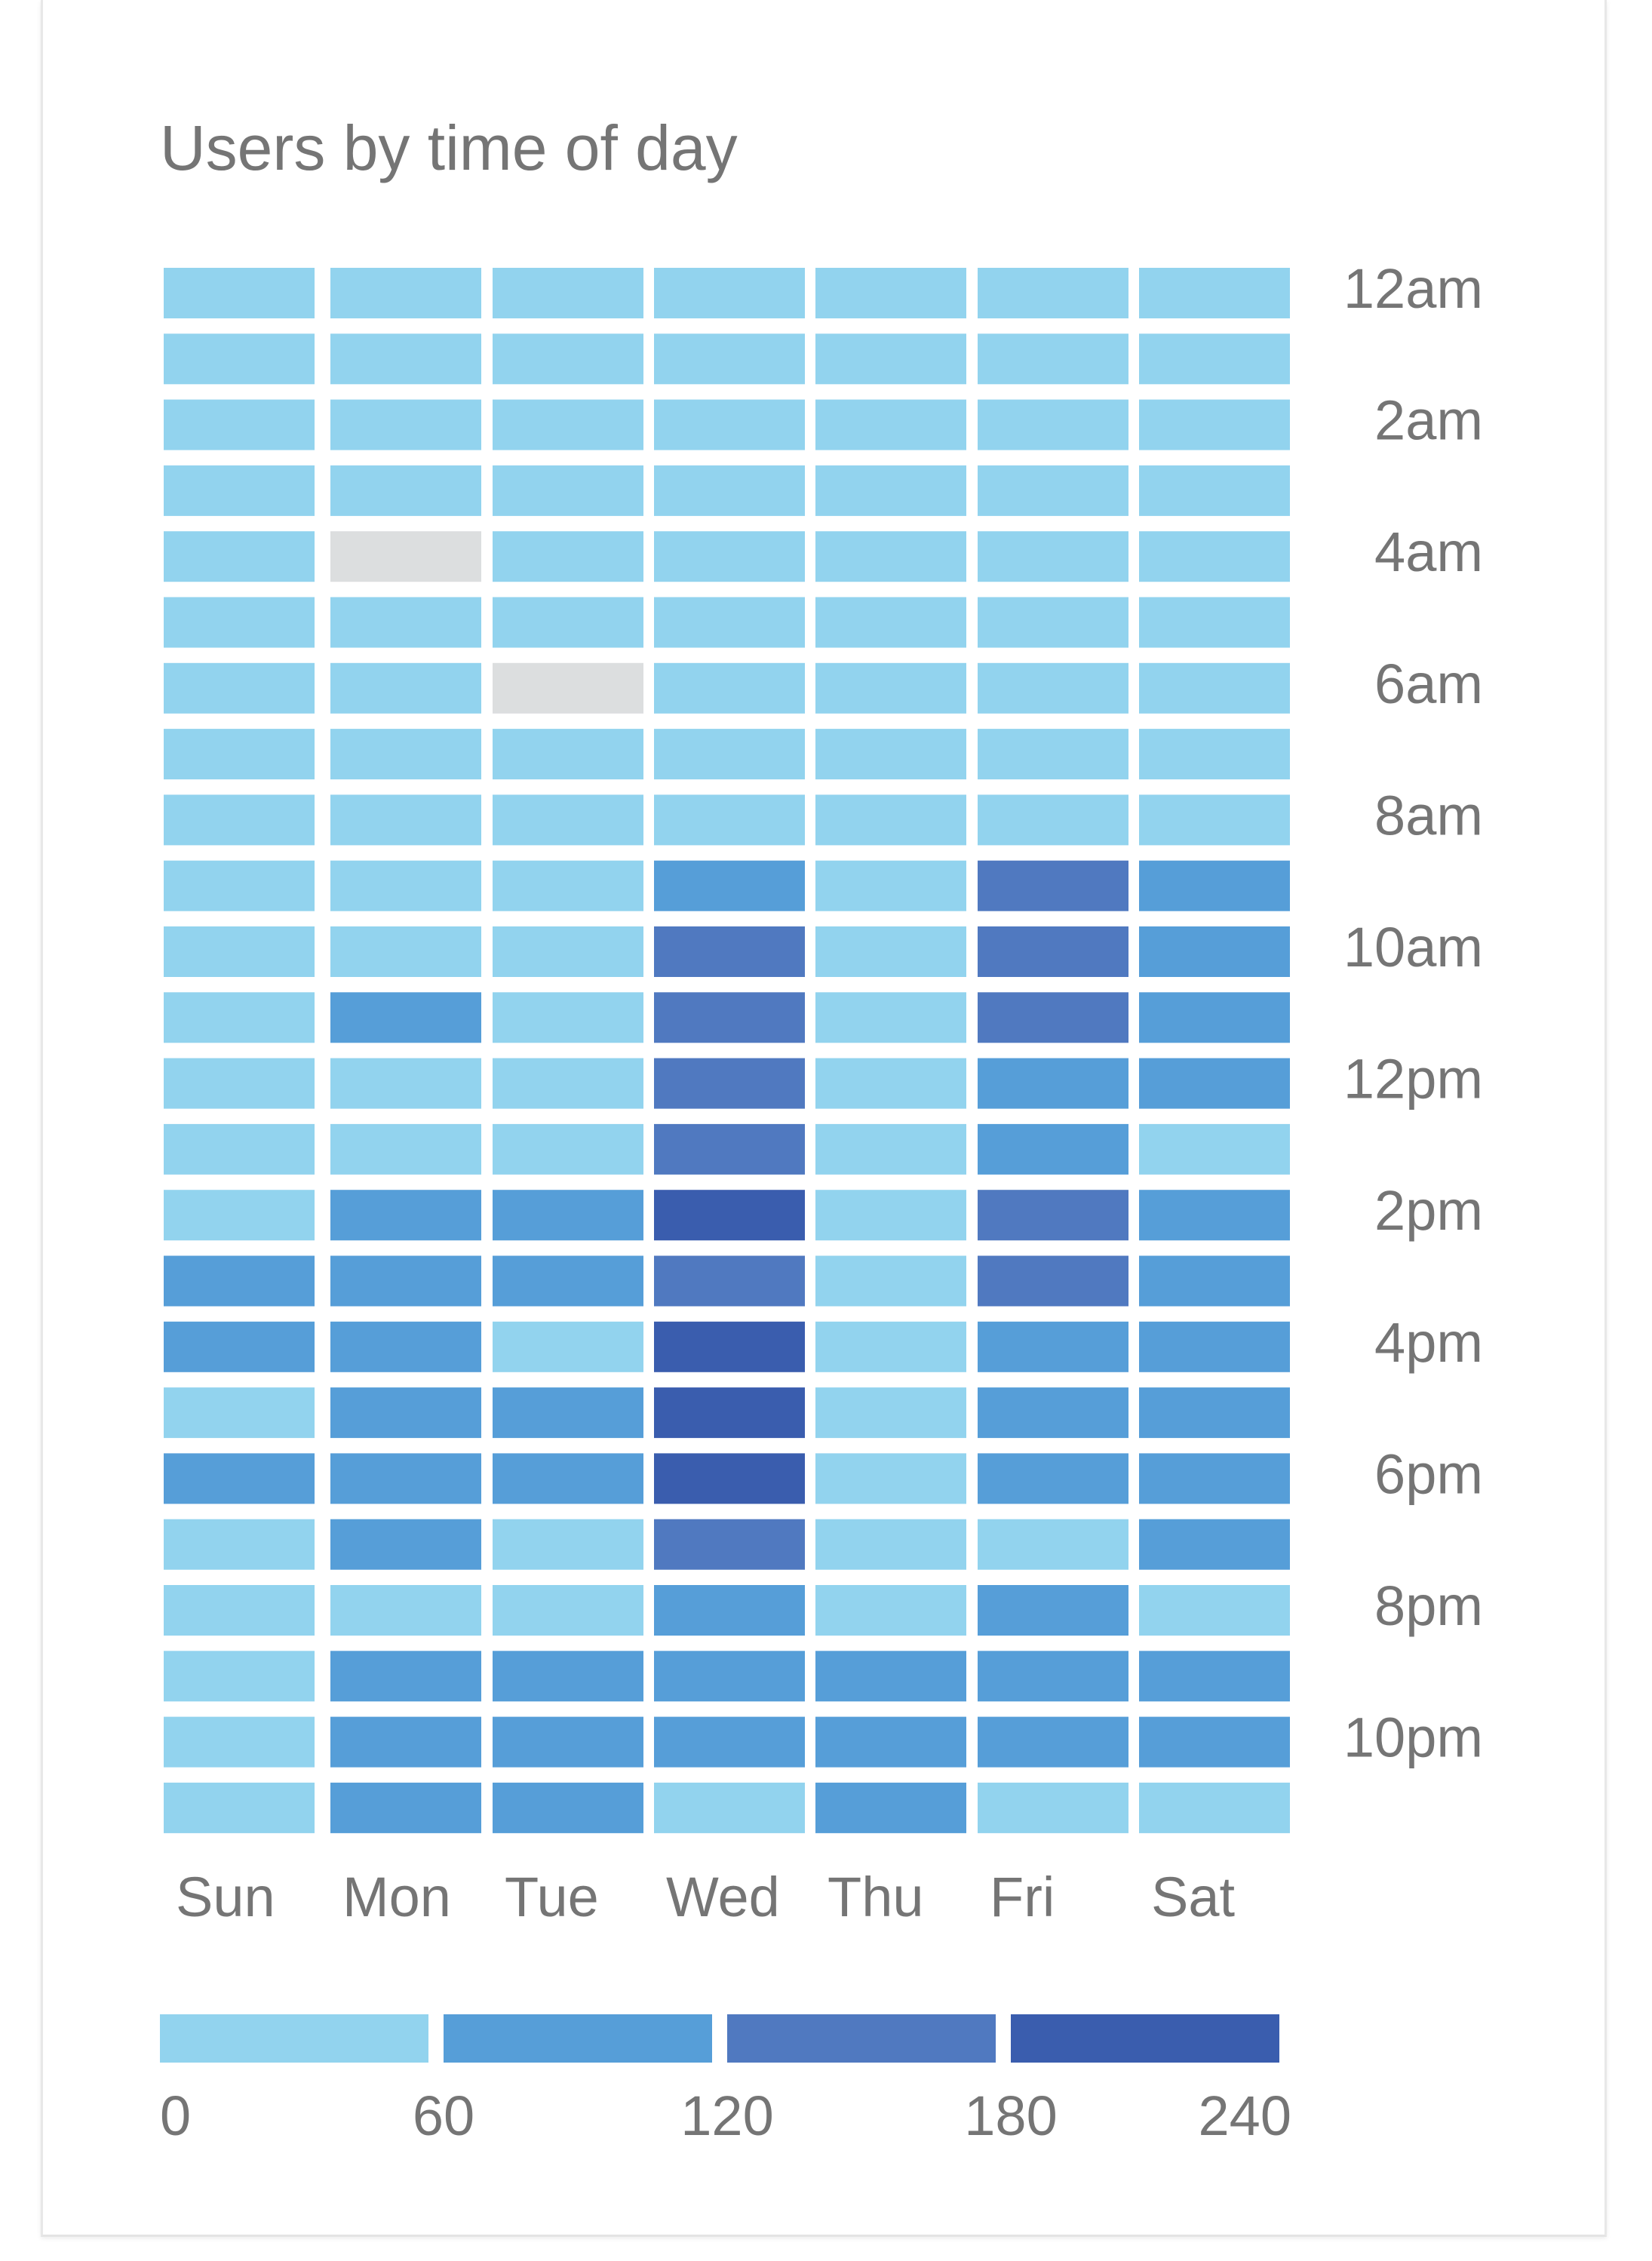 This screenshot has height=2261, width=1652. What do you see at coordinates (1428, 552) in the screenshot?
I see `y-tick-label: 4am` at bounding box center [1428, 552].